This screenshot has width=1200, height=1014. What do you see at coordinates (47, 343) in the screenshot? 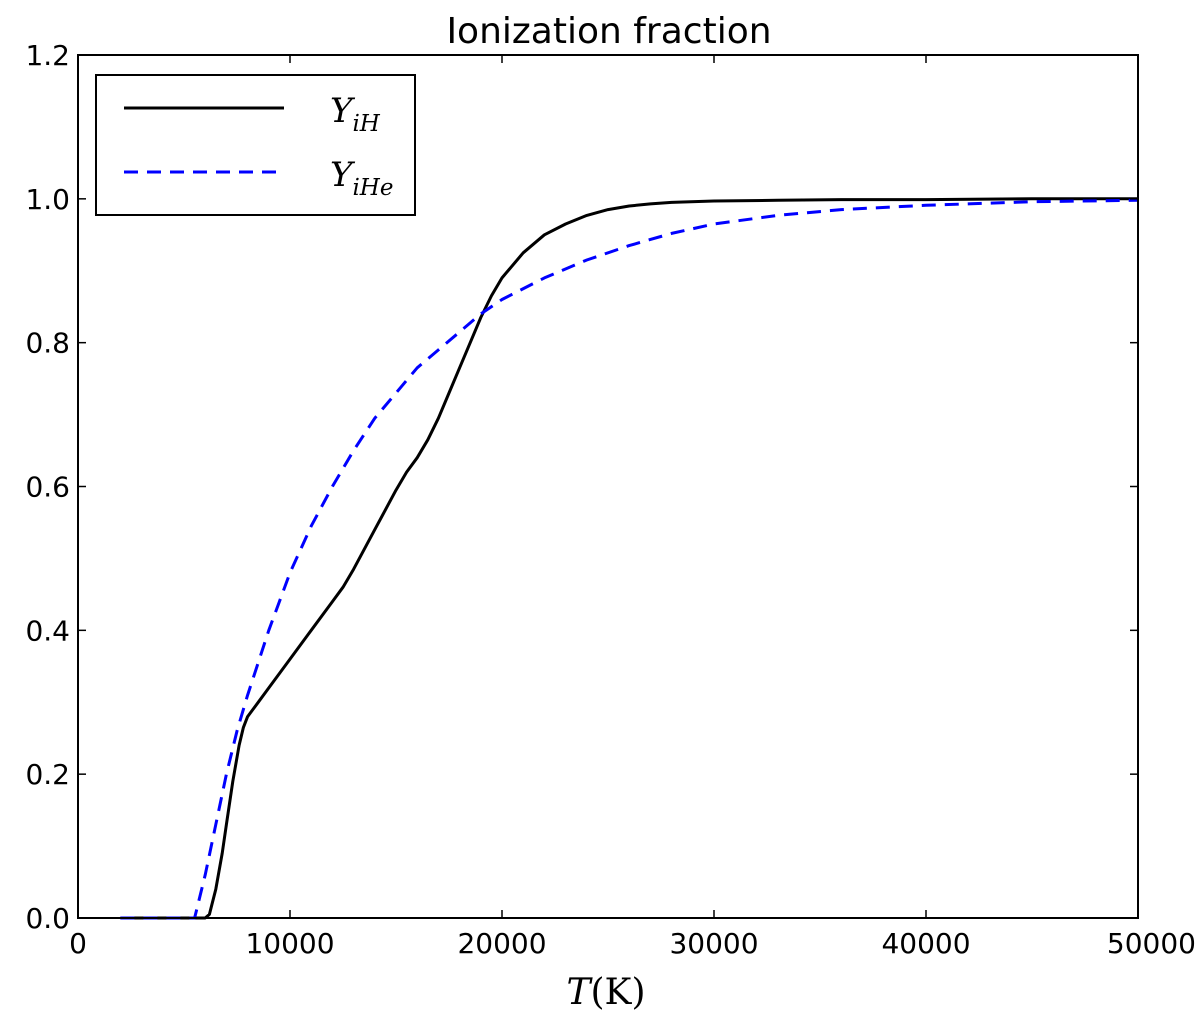
I see `y-tick-label: 0.8` at bounding box center [47, 343].